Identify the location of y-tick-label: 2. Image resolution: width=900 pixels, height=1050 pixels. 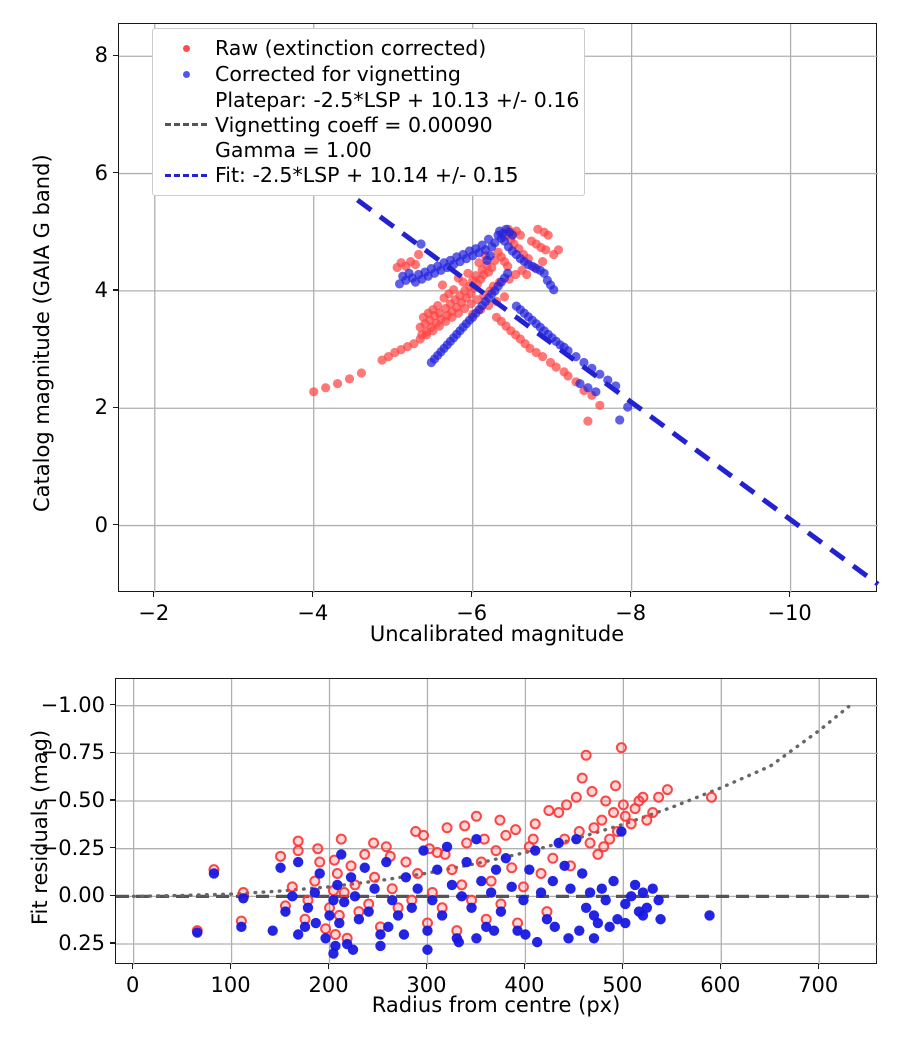
(101, 407).